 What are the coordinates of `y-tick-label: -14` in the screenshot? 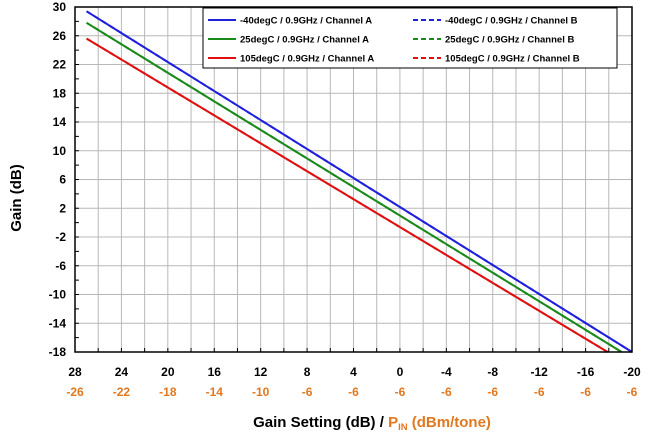 It's located at (58, 323).